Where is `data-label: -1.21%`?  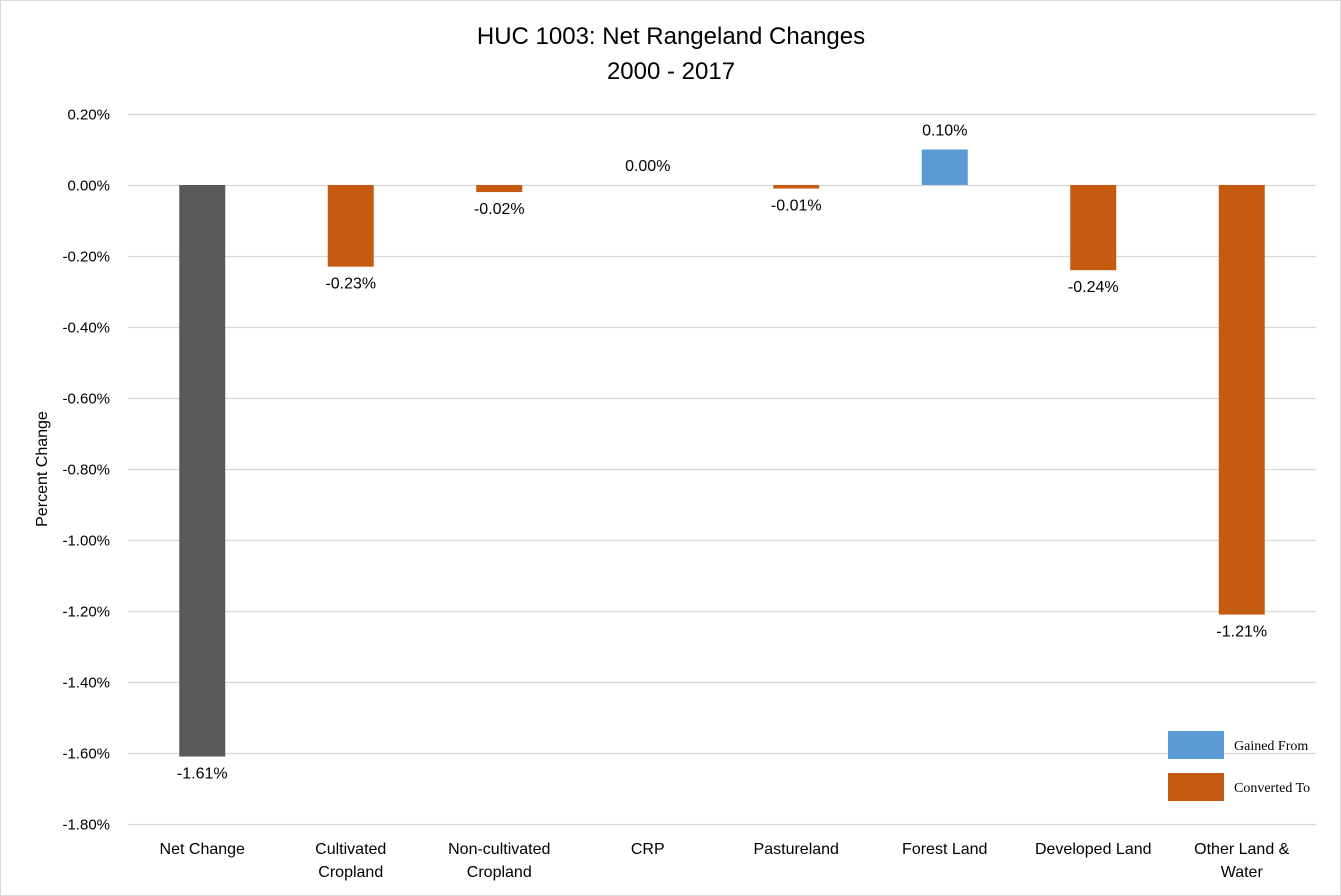
data-label: -1.21% is located at coordinates (1241, 632).